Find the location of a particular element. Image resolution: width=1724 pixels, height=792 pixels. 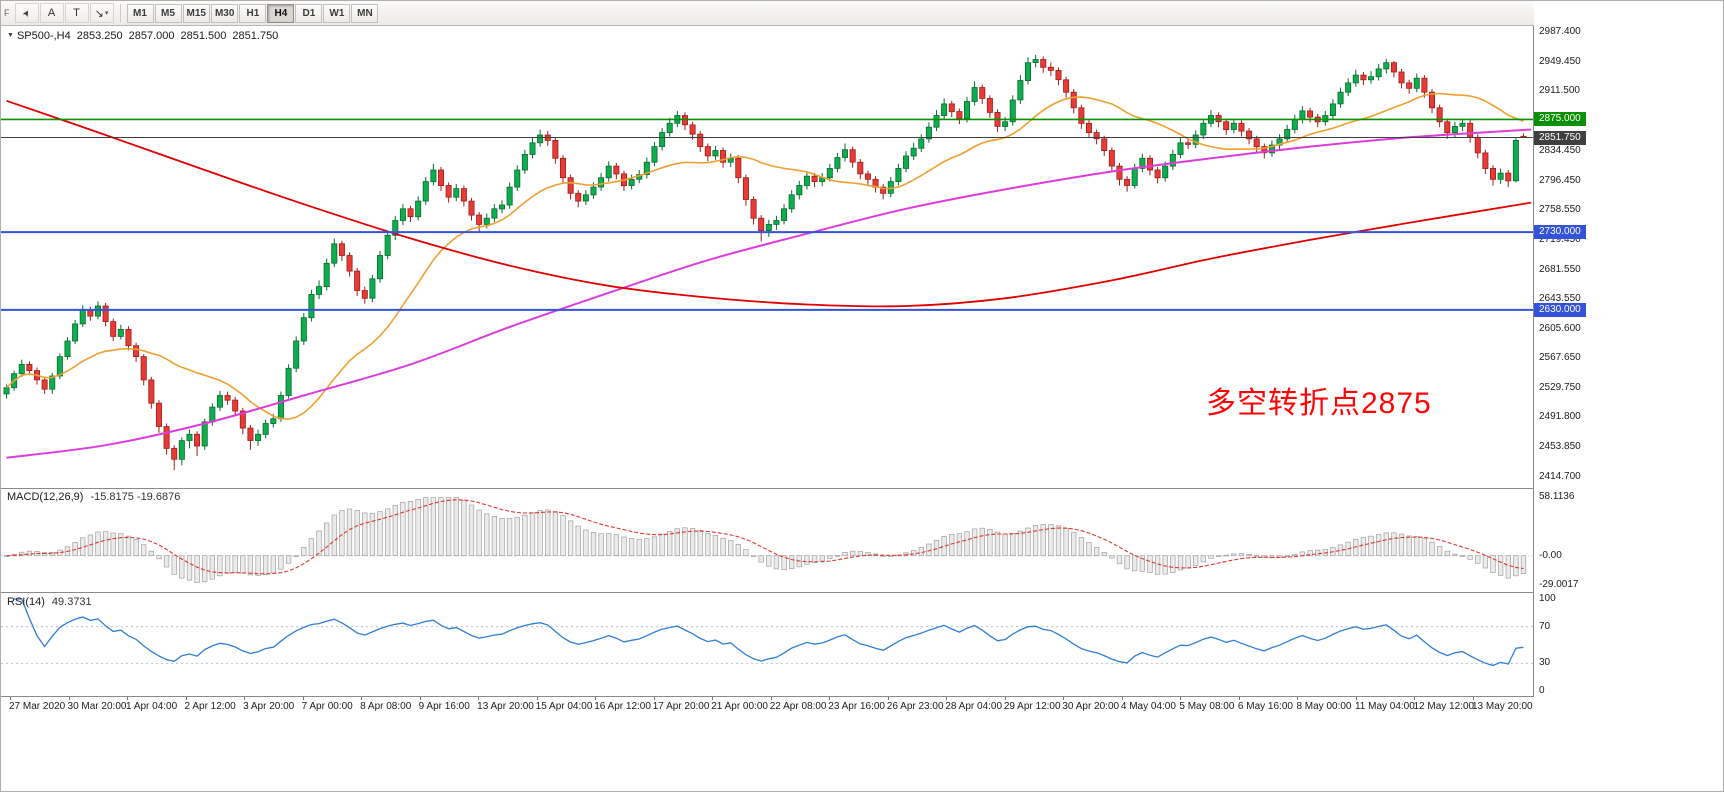

timeframe-button-d1: D1 is located at coordinates (309, 13).